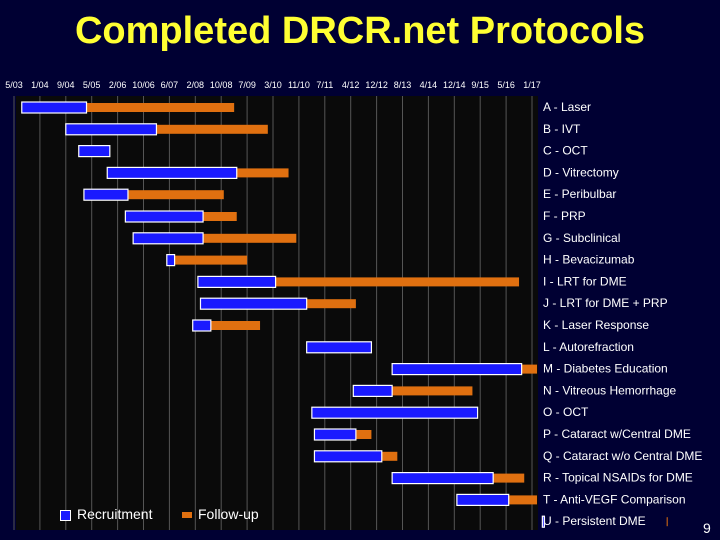 This screenshot has height=540, width=720. I want to click on protocol-label: R - Topical NSAIDs for DME, so click(618, 478).